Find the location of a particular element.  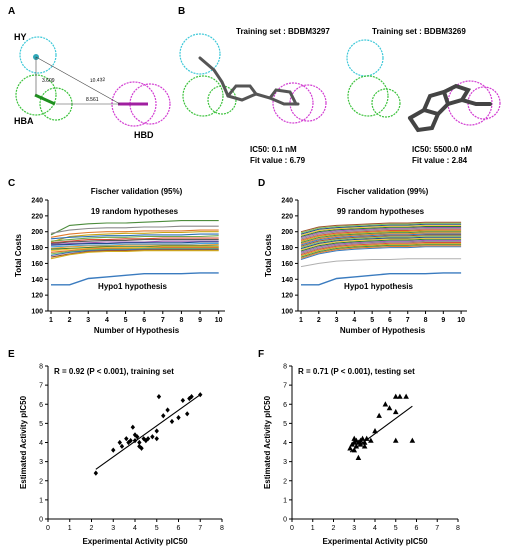

y-tick-label: 100 is located at coordinates (287, 312).